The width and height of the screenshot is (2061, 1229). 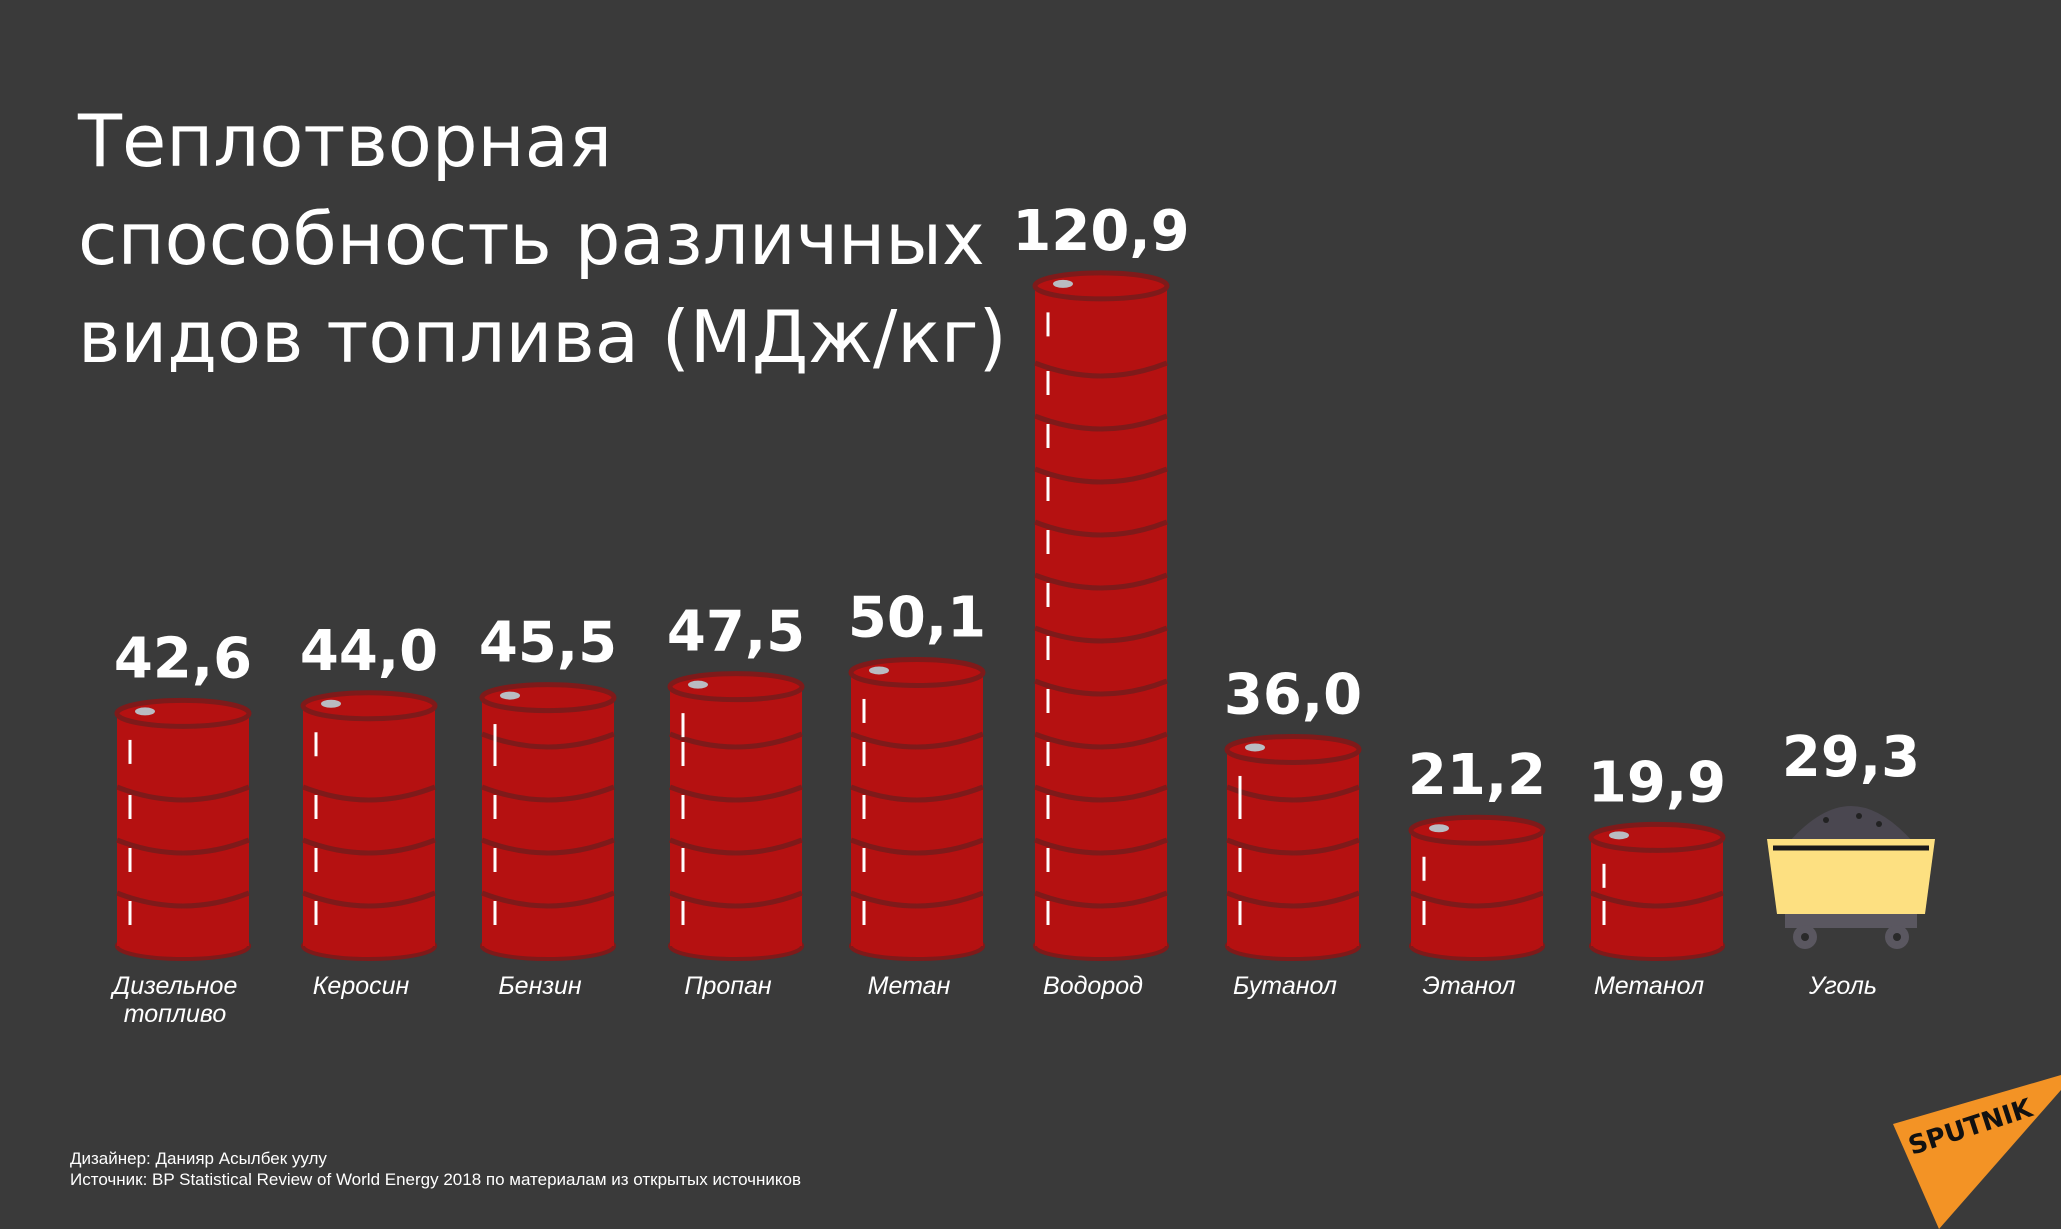 I want to click on category-label: Водород, so click(x=1093, y=986).